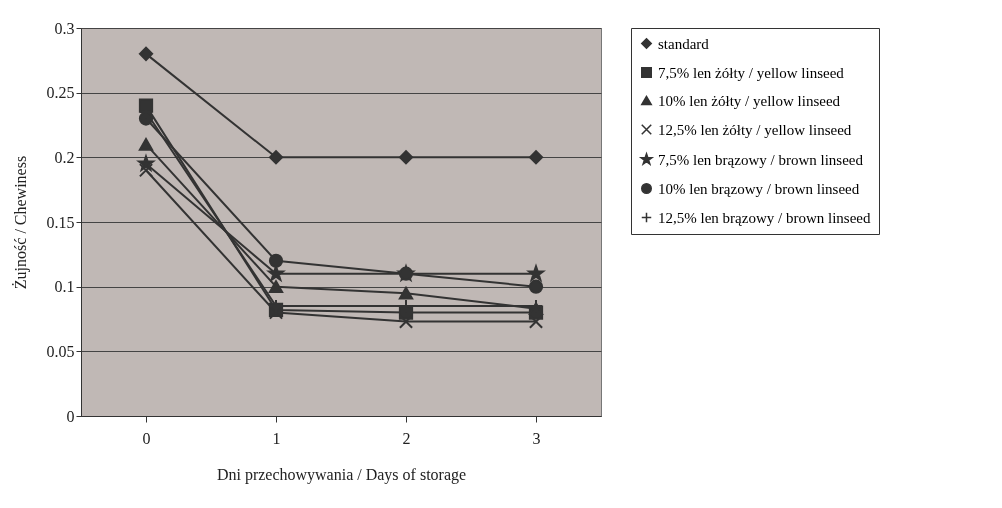 The image size is (1002, 508). I want to click on x-axis-title: Dni przechowywania / Days of storage, so click(341, 474).